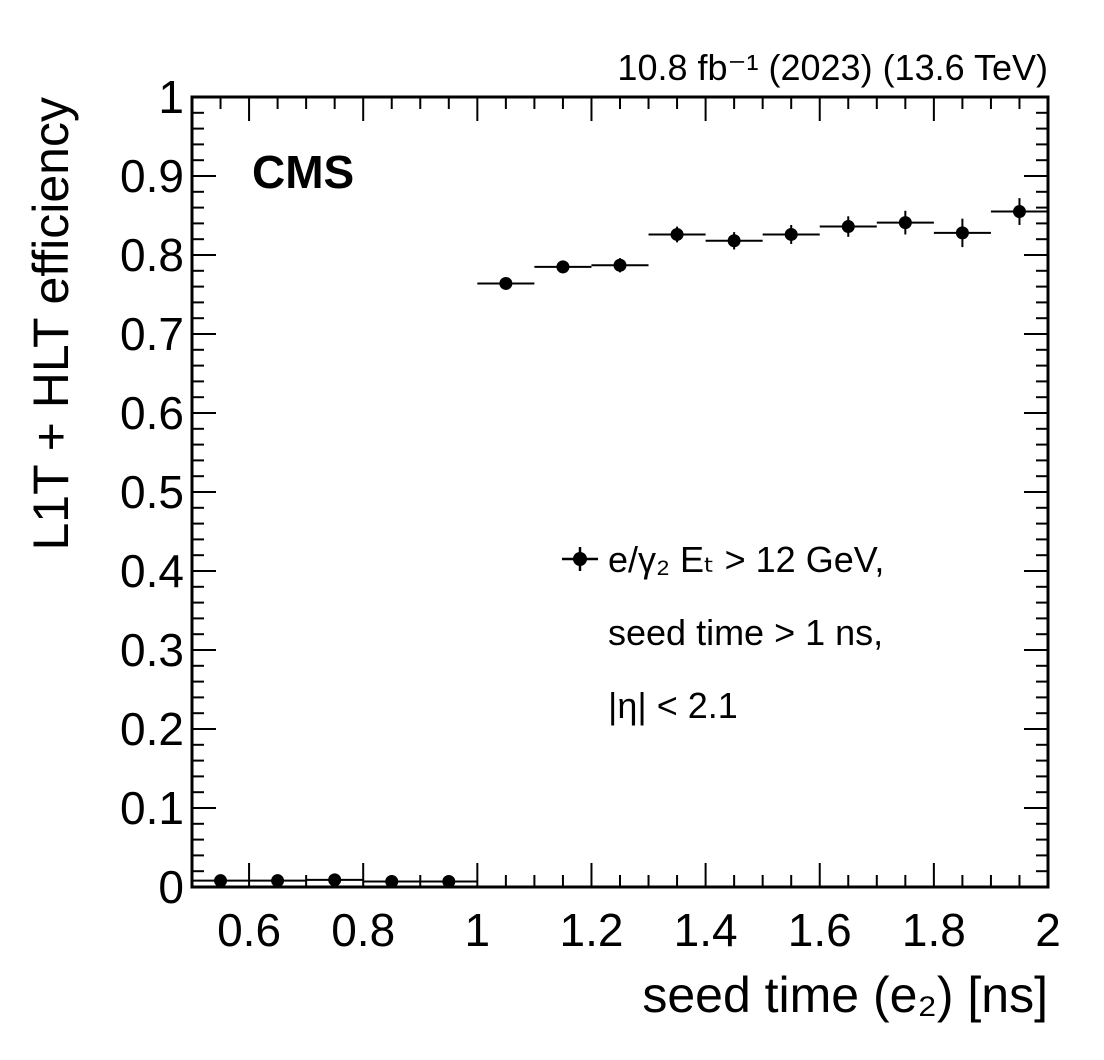 The image size is (1104, 1060). What do you see at coordinates (303, 172) in the screenshot?
I see `cms-label: CMS` at bounding box center [303, 172].